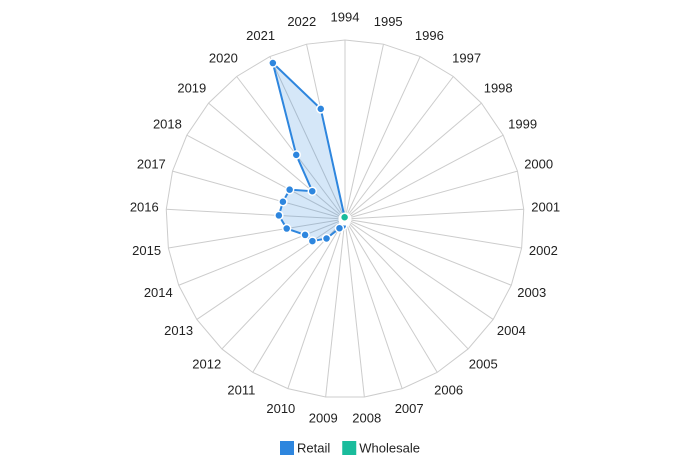  What do you see at coordinates (151, 164) in the screenshot?
I see `category-label: 2017` at bounding box center [151, 164].